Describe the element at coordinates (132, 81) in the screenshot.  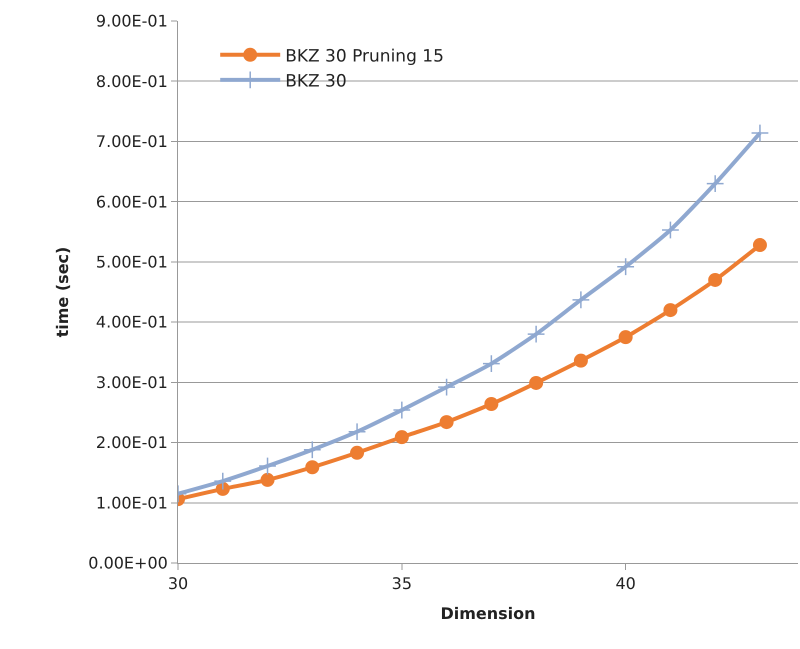
I see `y-tick-label: 8.00E-01` at that location.